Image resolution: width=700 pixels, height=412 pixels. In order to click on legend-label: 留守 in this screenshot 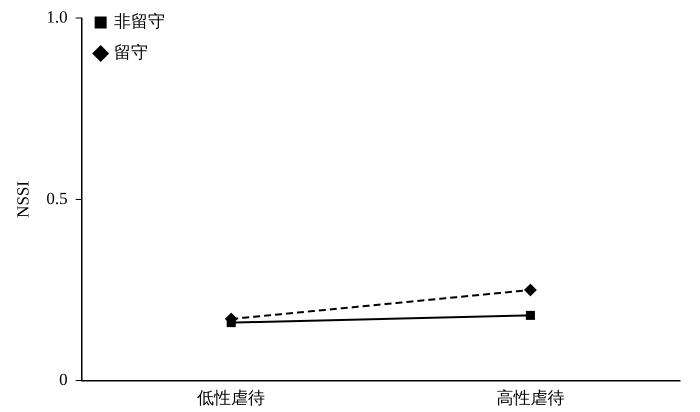, I will do `click(131, 52)`.